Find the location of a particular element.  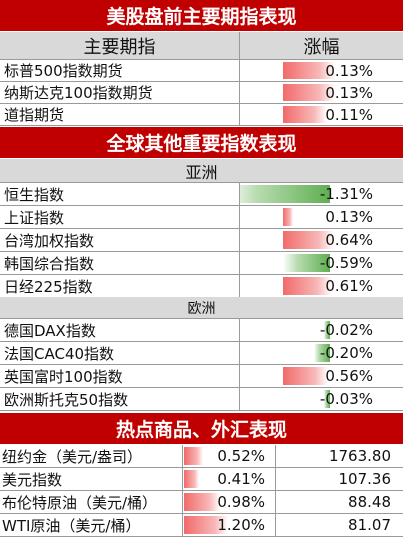

index-change-cell: 0.64% is located at coordinates (321, 240).